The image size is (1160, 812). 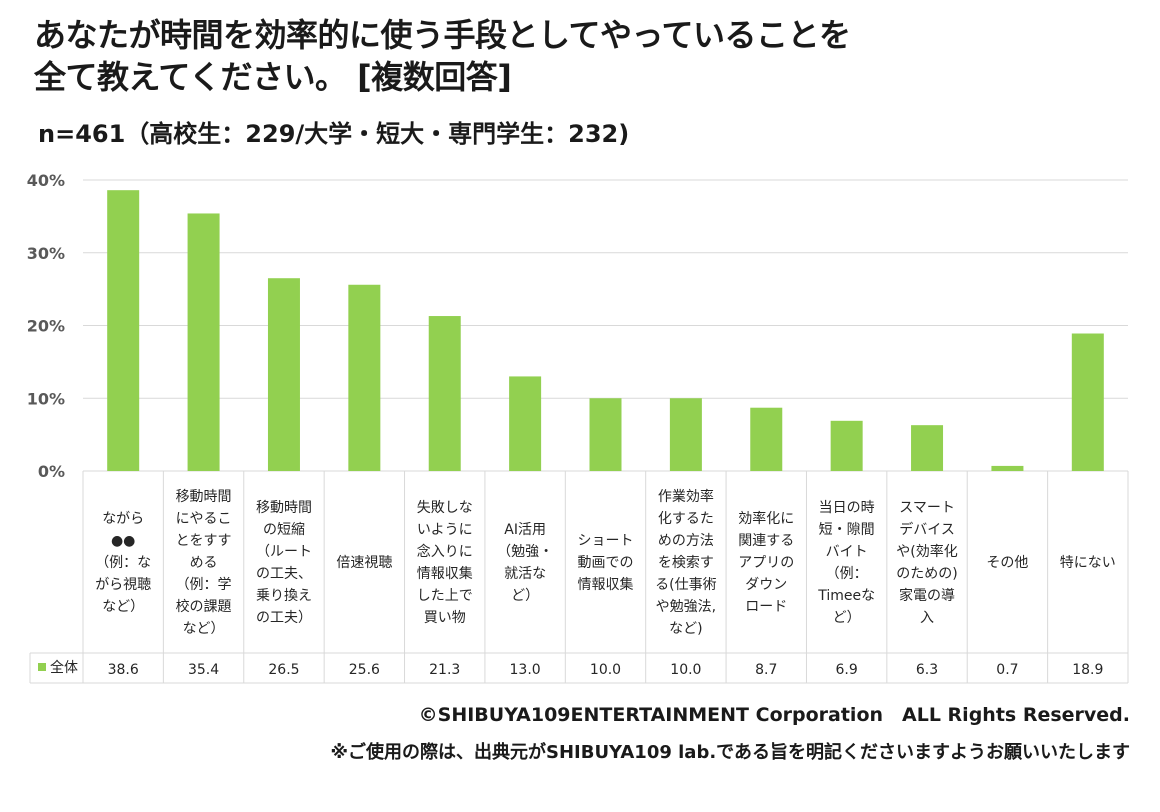 I want to click on data-value-label: 8.7, so click(x=766, y=670).